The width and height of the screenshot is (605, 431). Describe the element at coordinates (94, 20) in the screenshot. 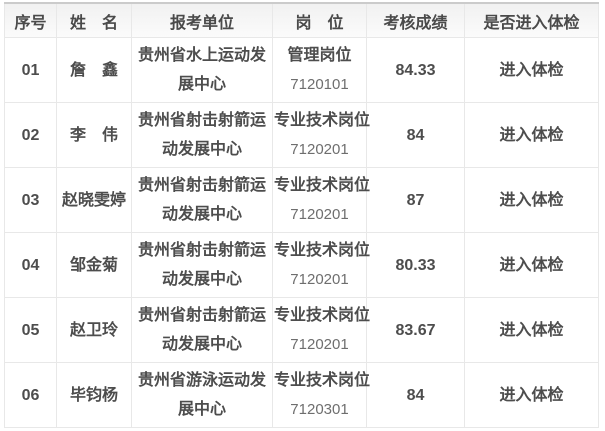

I see `column-header-name: 姓 名` at that location.